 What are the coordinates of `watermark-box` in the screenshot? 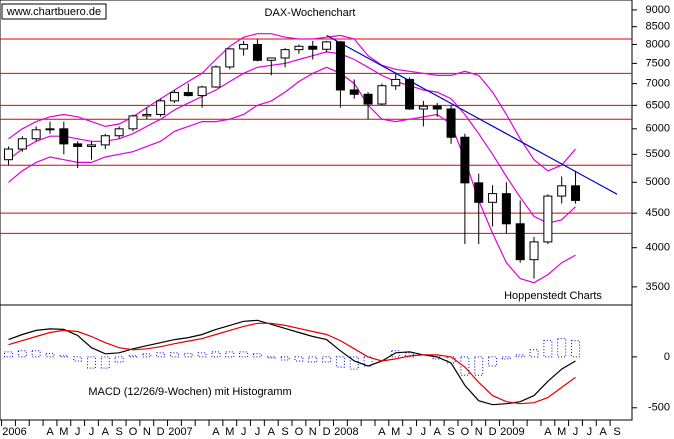 It's located at (54, 11).